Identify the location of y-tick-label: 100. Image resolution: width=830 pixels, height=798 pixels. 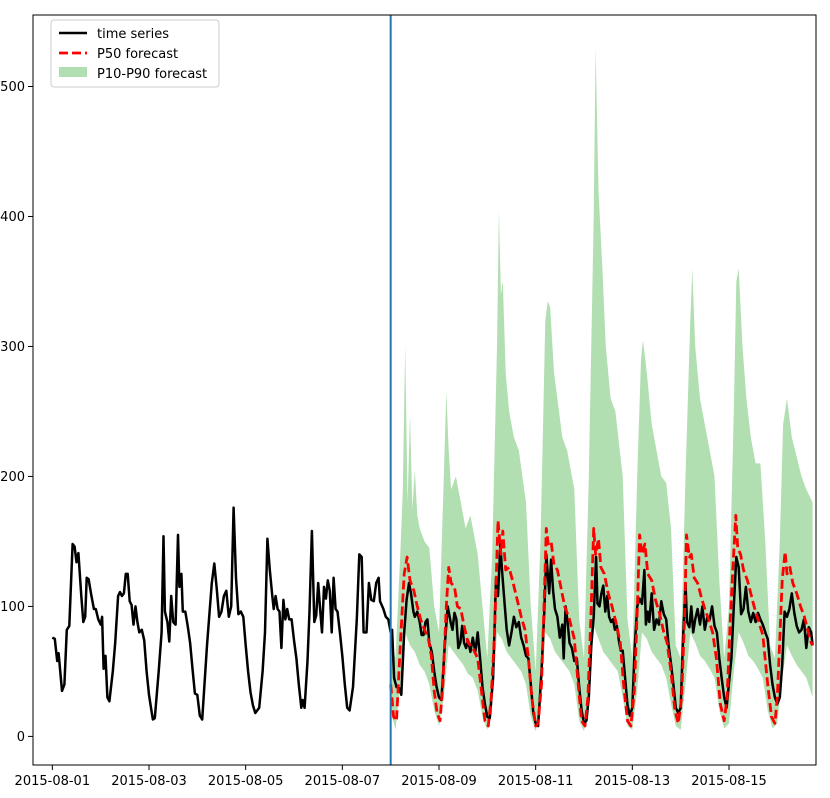
(12, 607).